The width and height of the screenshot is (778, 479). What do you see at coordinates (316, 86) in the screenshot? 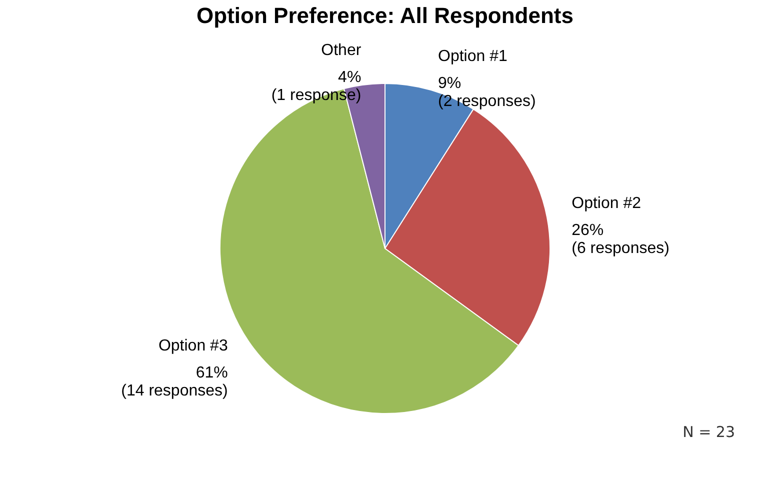
I see `data-label: 4% (1 response)` at bounding box center [316, 86].